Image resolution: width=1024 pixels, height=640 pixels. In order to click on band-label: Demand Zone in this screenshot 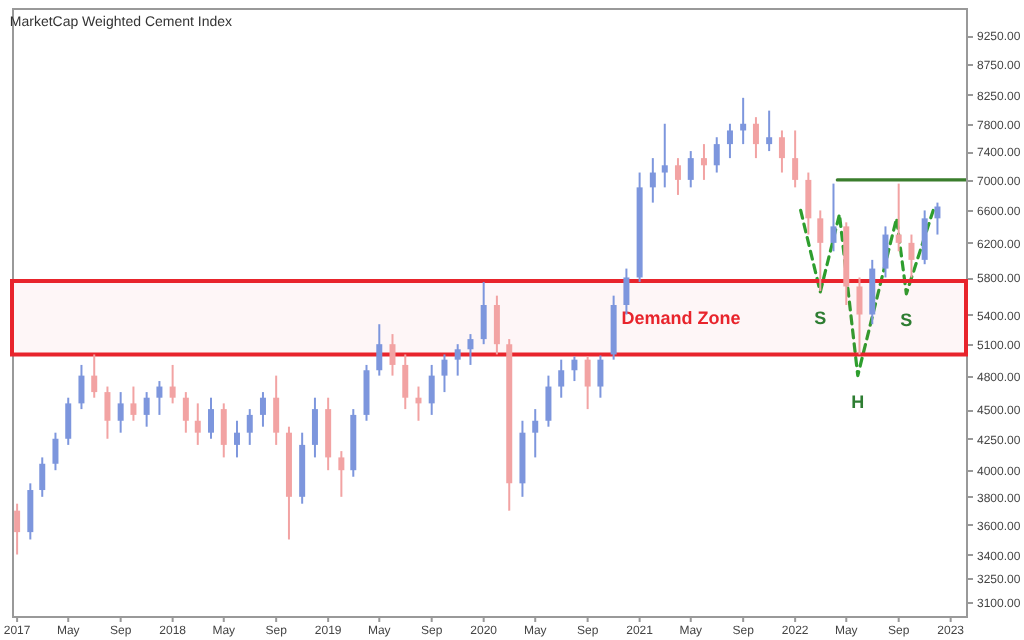, I will do `click(681, 318)`.